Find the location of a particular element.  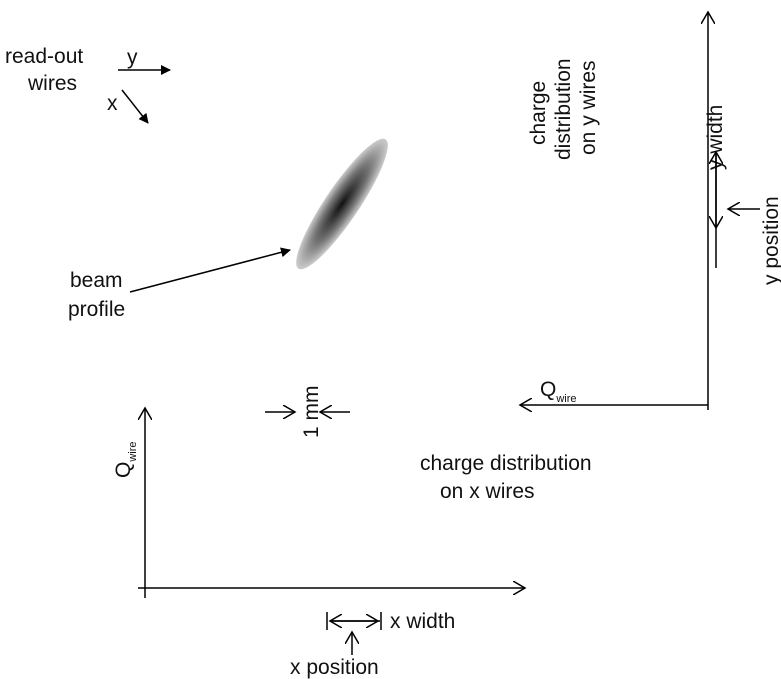

panel-title: on y wires is located at coordinates (588, 107).